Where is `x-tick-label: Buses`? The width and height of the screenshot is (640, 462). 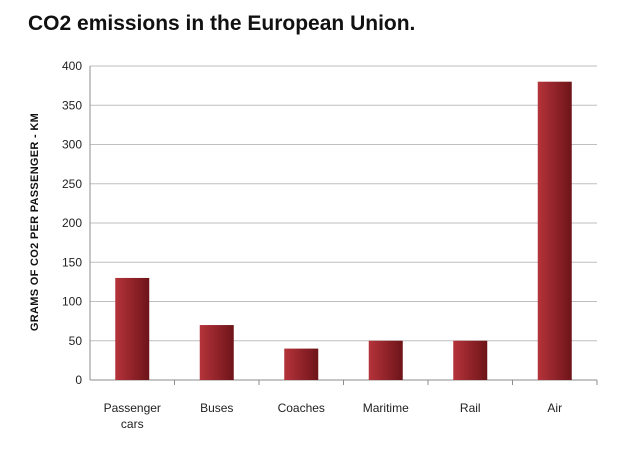 x-tick-label: Buses is located at coordinates (216, 408).